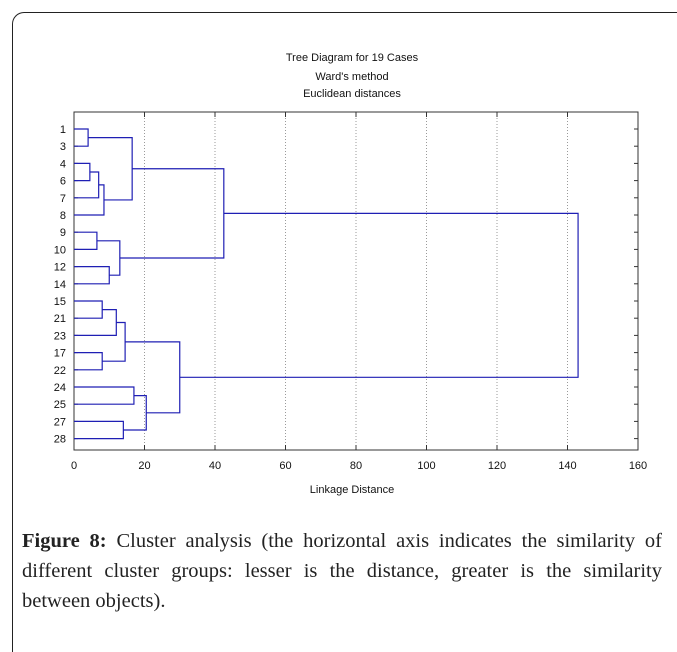  Describe the element at coordinates (92, 275) in the screenshot. I see `merge-link-m7` at that location.